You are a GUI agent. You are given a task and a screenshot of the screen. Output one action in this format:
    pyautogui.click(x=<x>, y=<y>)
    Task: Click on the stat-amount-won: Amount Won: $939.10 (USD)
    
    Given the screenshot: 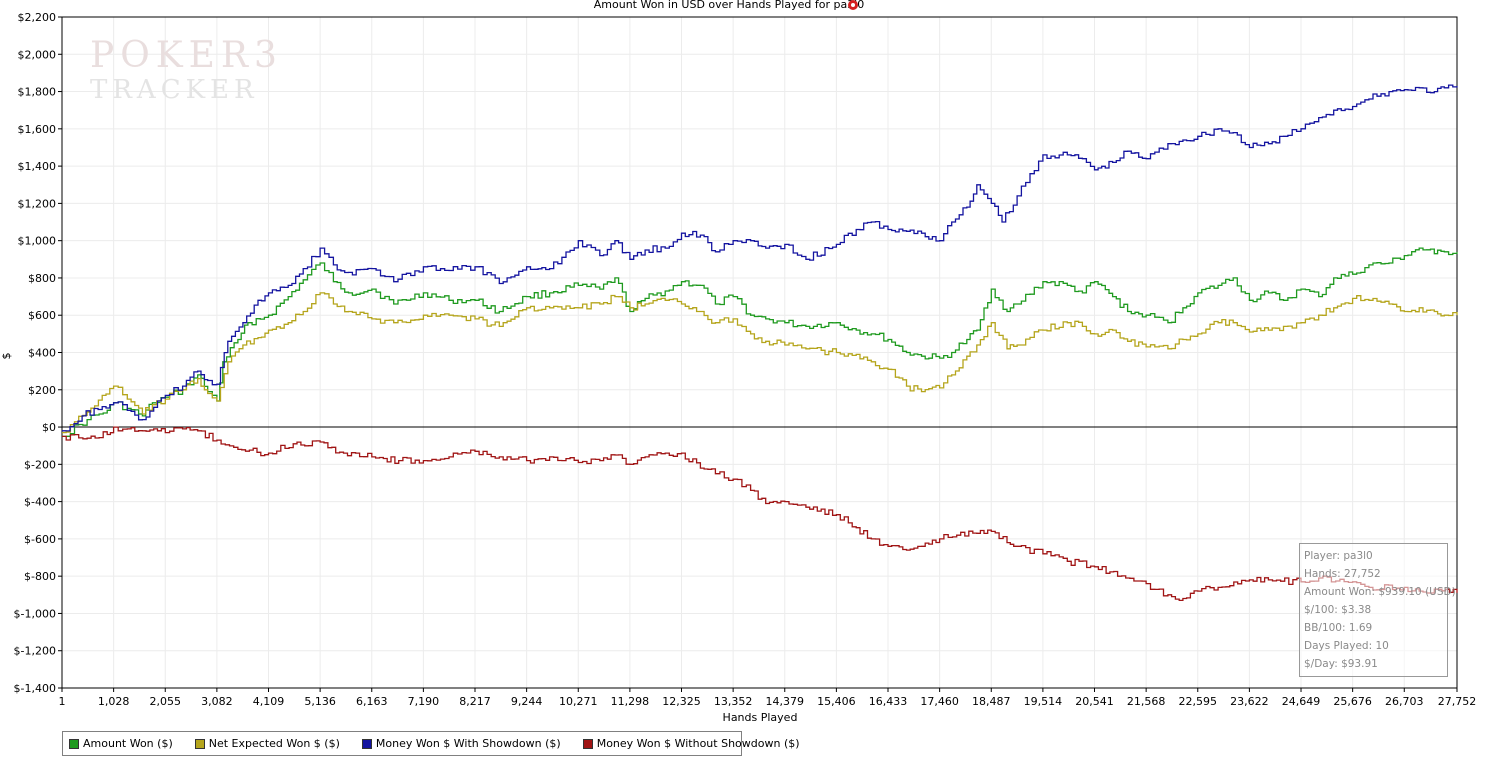 What is the action you would take?
    pyautogui.click(x=1380, y=592)
    